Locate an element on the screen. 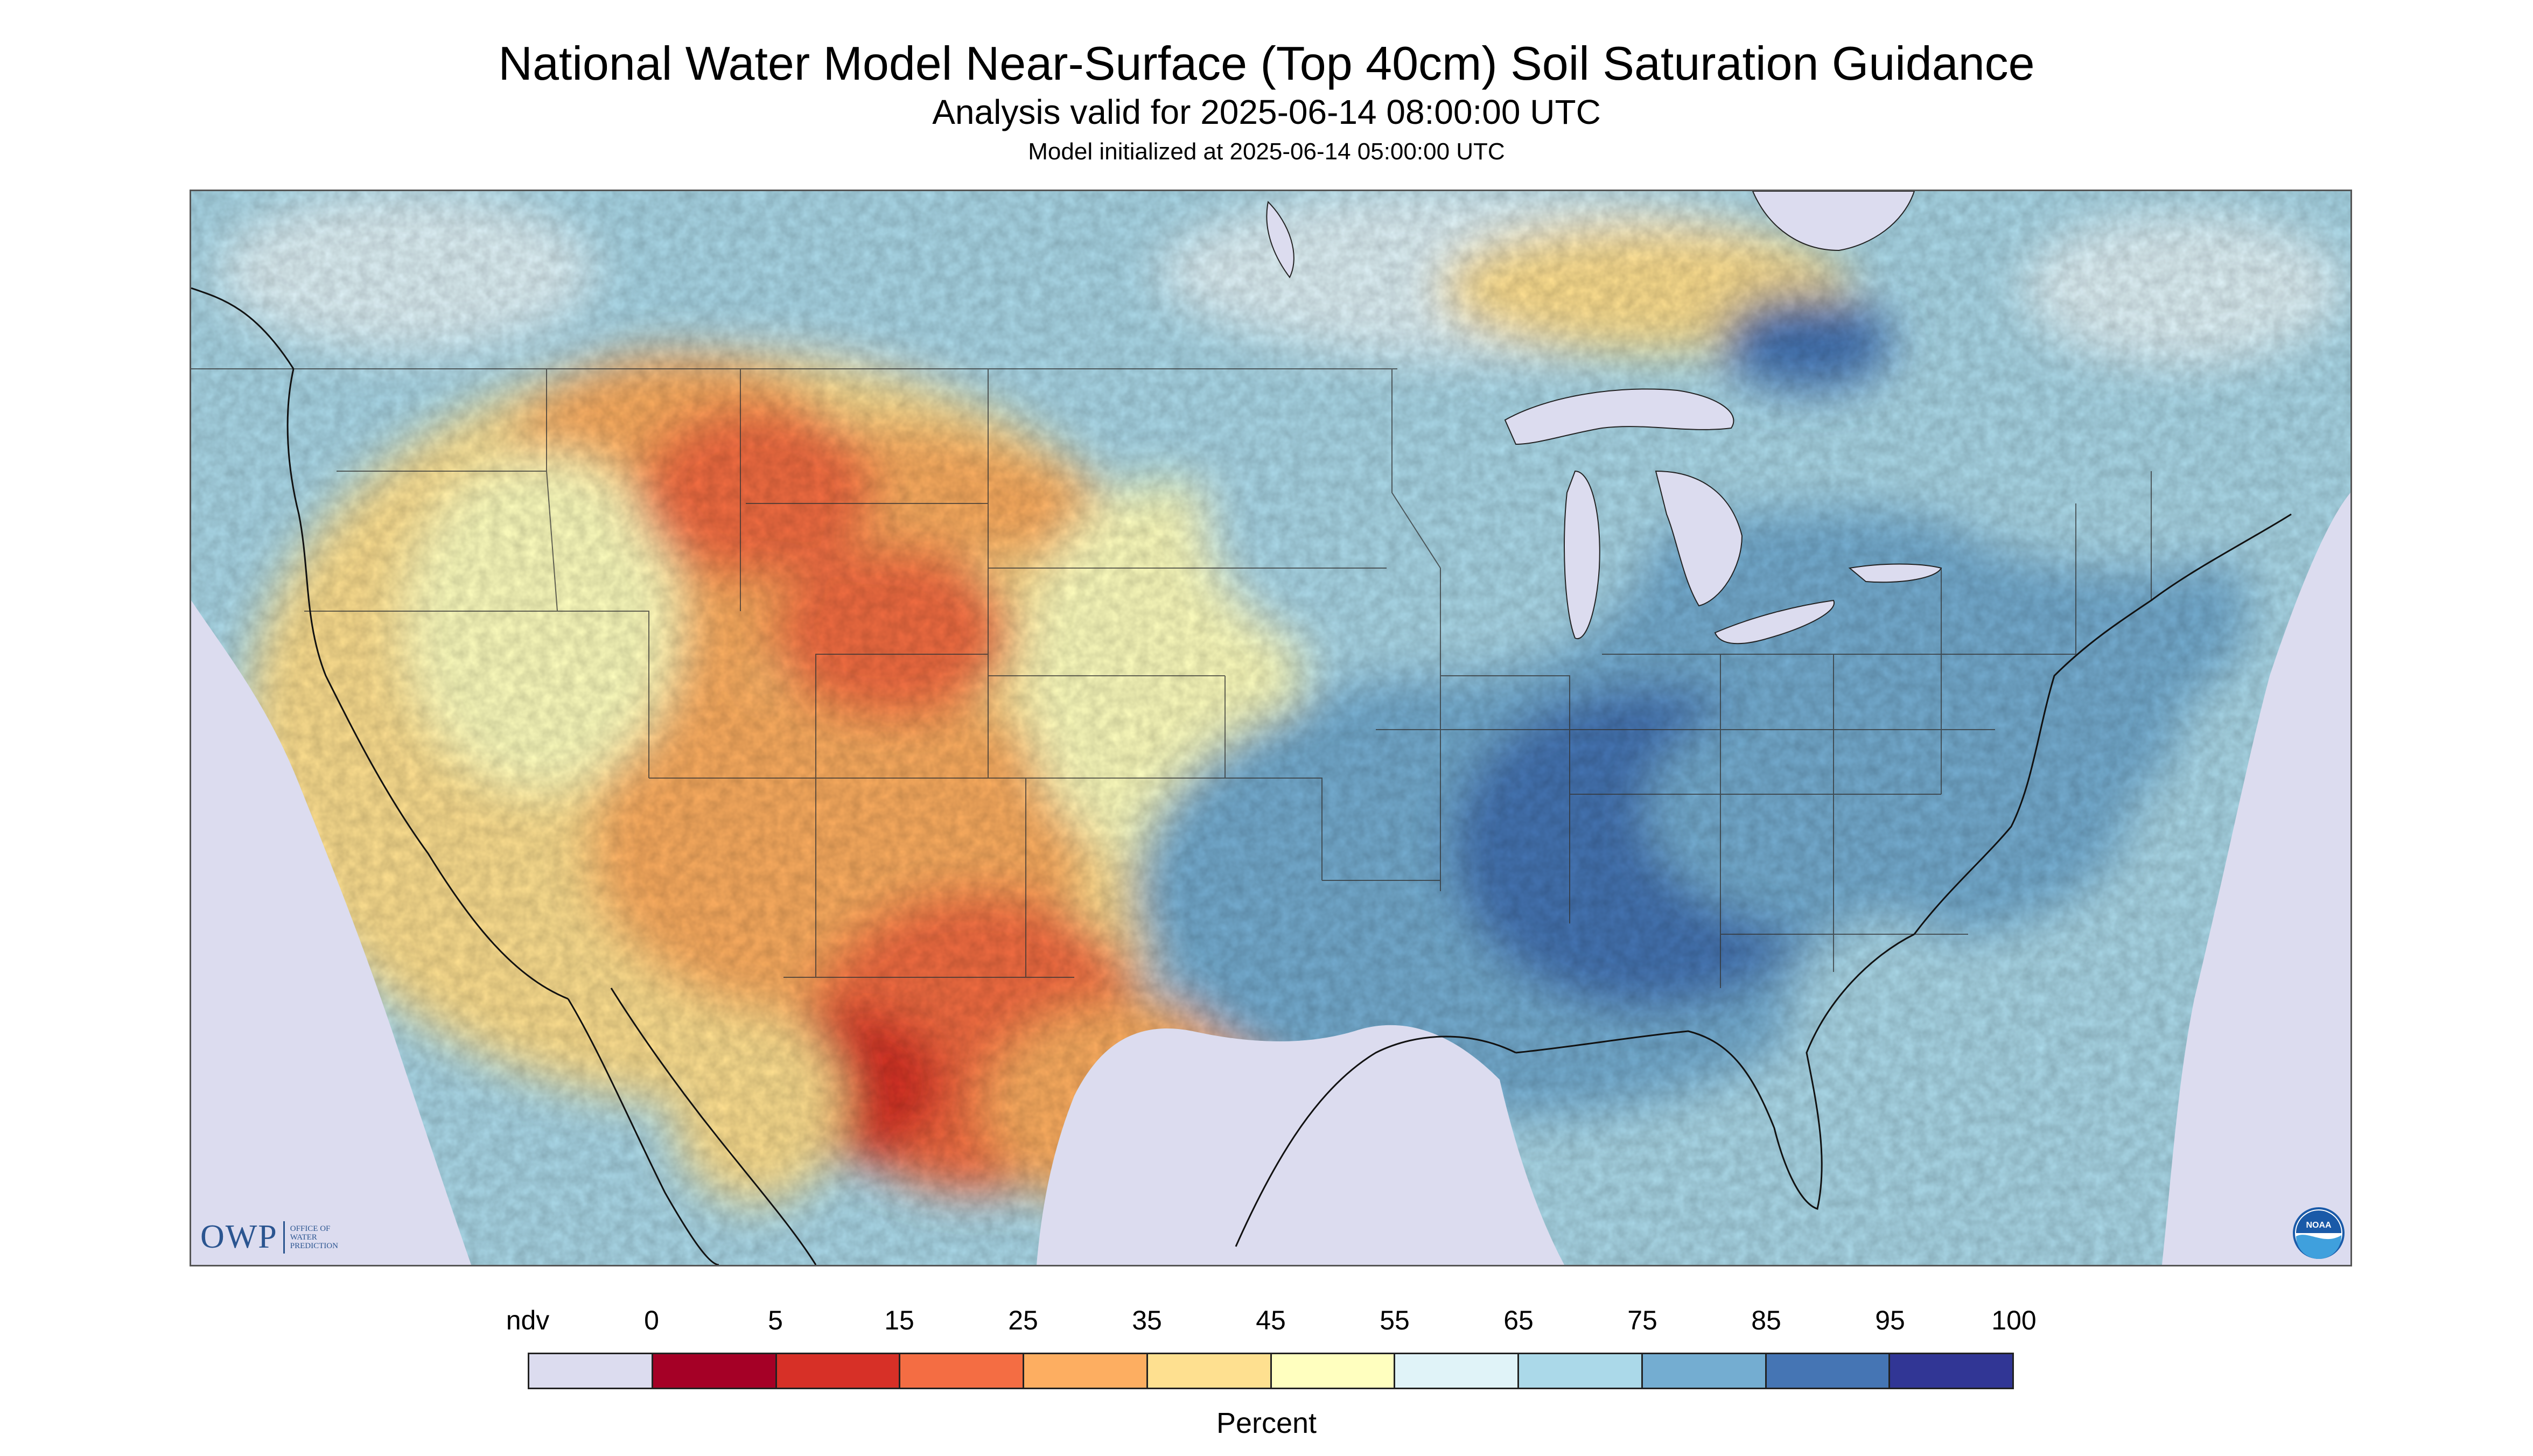 The width and height of the screenshot is (2533, 1456). legend-label: 100 is located at coordinates (2014, 1320).